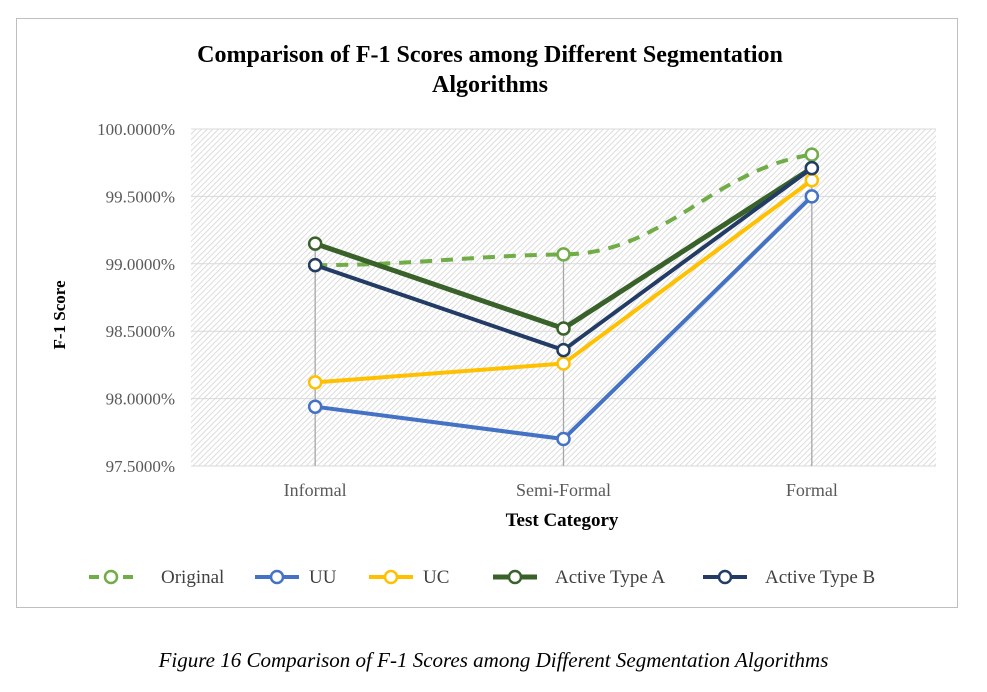  What do you see at coordinates (296, 577) in the screenshot?
I see `legend-item-uu: UU` at bounding box center [296, 577].